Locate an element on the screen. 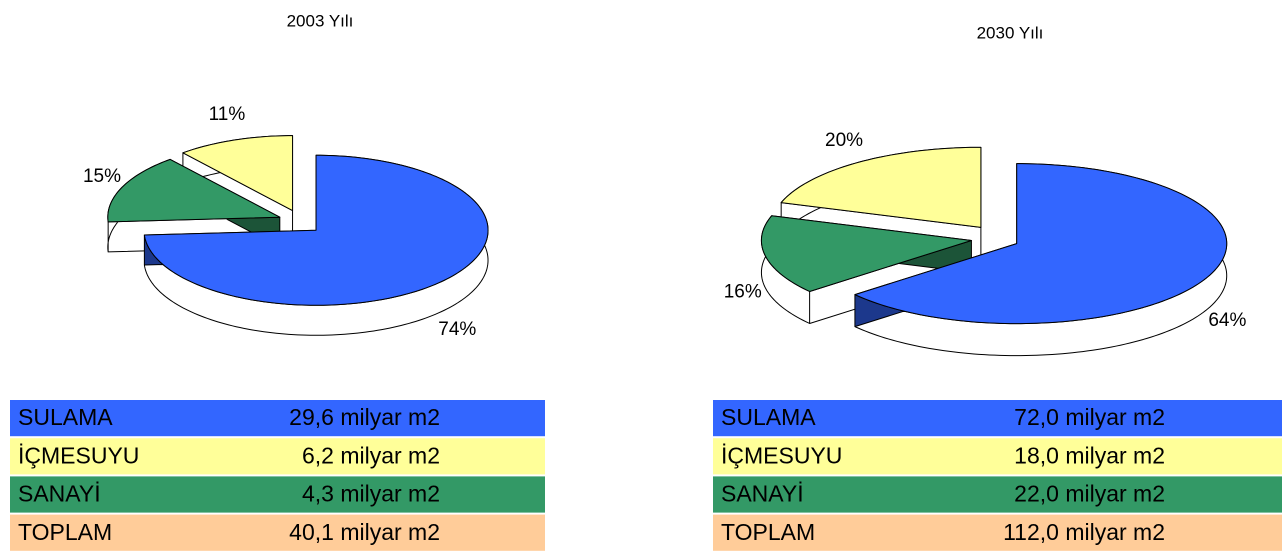 This screenshot has width=1286, height=558. table-cell: 18,0 milyar m2 is located at coordinates (1089, 455).